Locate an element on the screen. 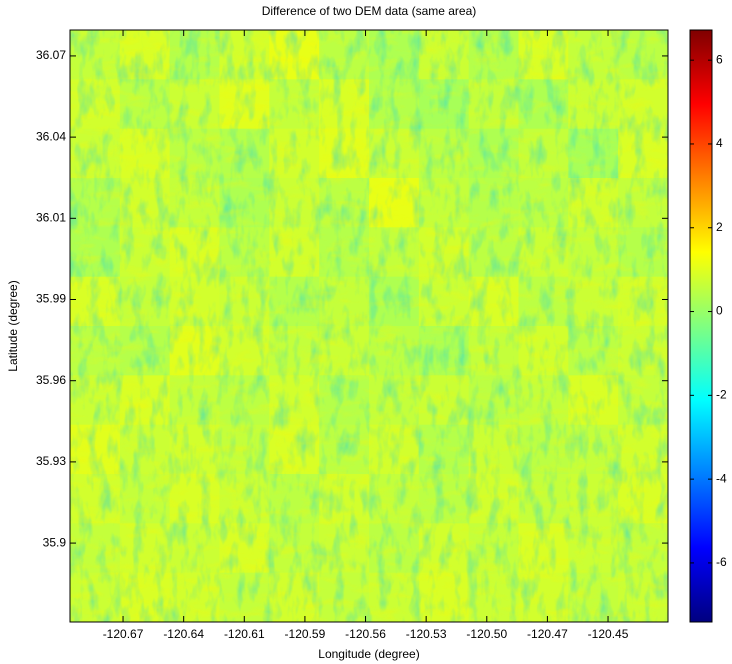  x-tick-label: -120.67 is located at coordinates (123, 634).